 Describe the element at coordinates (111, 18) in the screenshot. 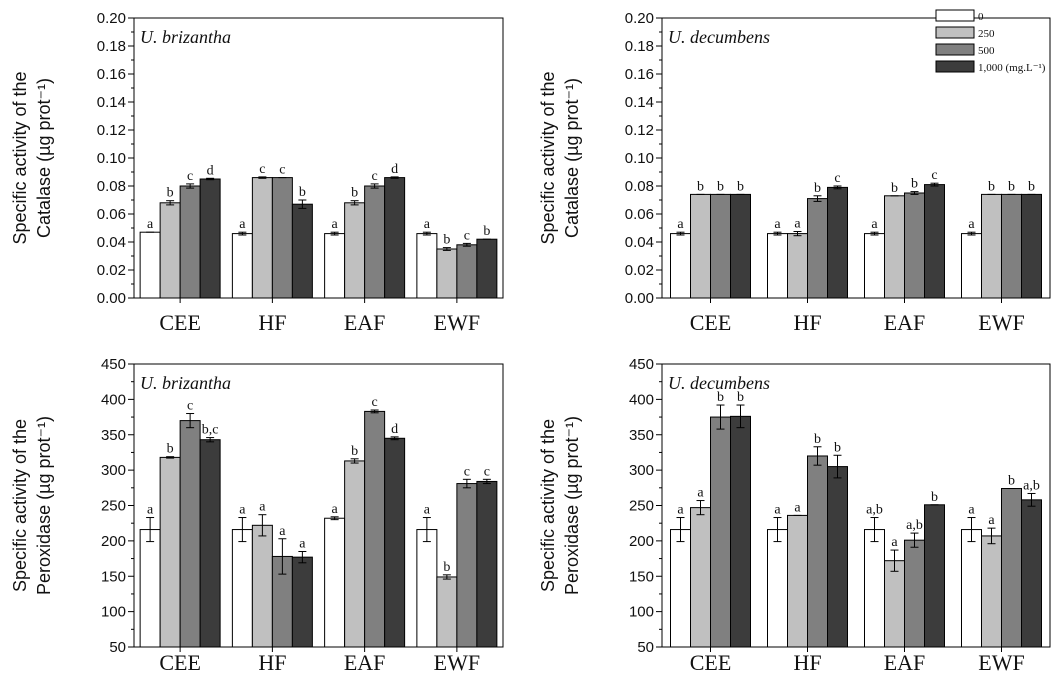

I see `y-tick-label: 0.20` at that location.